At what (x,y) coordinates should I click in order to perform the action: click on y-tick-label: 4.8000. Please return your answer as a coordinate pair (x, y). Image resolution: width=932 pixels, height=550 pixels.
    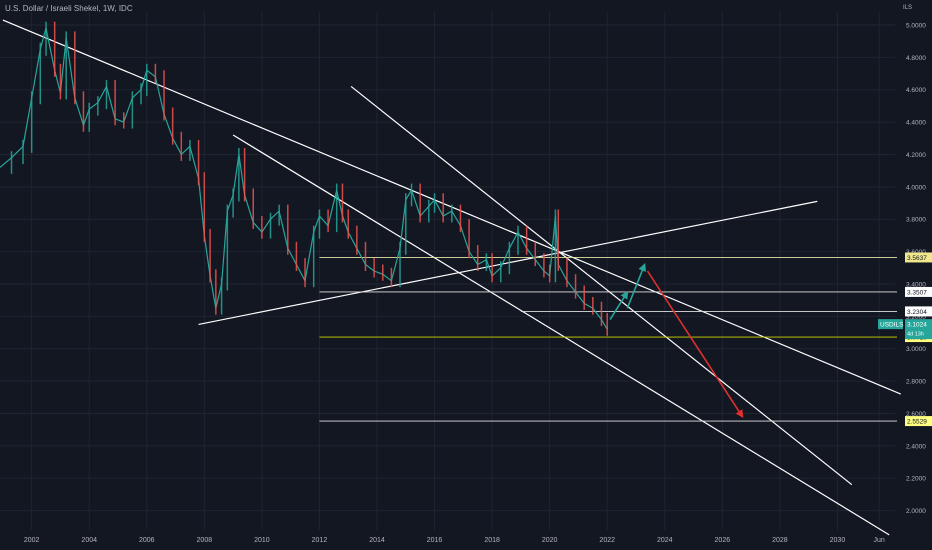
    Looking at the image, I should click on (916, 58).